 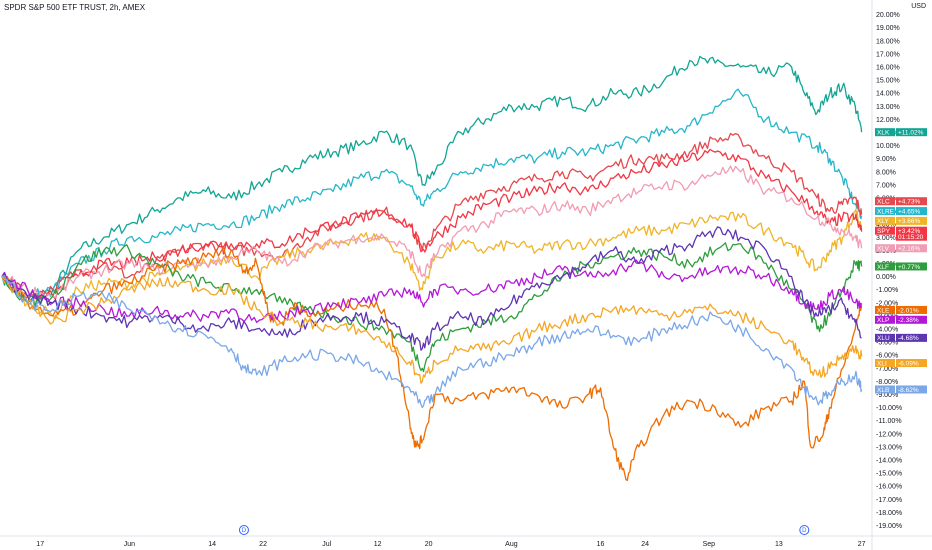 I want to click on y-tick-label: 8.00%, so click(x=886, y=172).